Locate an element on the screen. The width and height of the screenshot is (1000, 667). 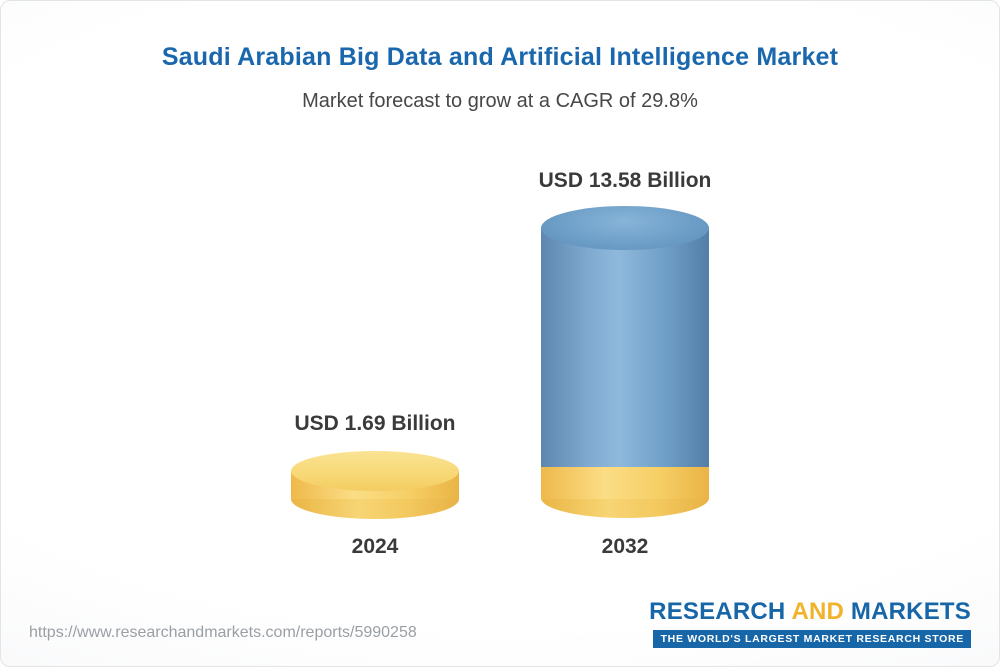
bar-2032-top-ellipse is located at coordinates (625, 228).